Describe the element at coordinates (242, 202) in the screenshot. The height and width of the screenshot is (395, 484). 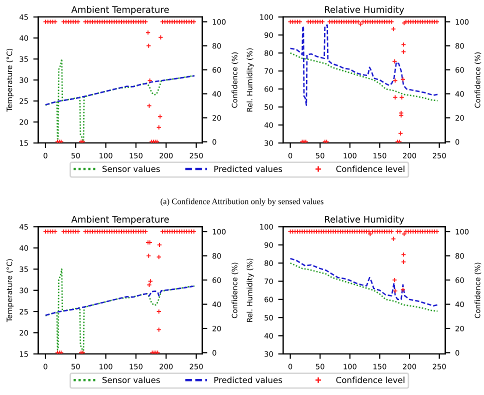
I see `text: (a) Confidence Attribution only by sensed values` at that location.